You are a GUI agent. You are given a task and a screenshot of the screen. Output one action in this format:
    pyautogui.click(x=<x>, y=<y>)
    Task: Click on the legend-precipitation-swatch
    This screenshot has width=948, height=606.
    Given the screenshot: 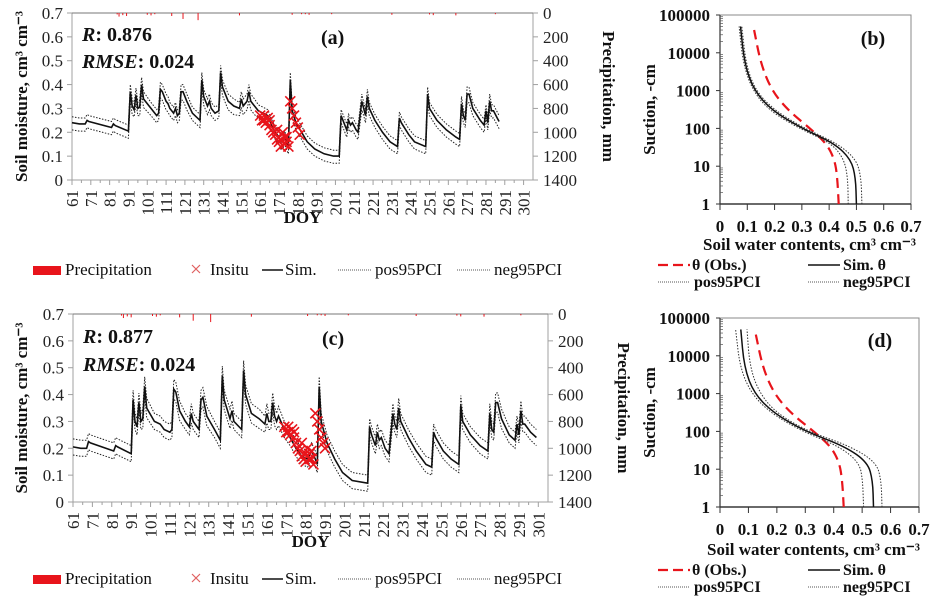 What is the action you would take?
    pyautogui.click(x=47, y=579)
    